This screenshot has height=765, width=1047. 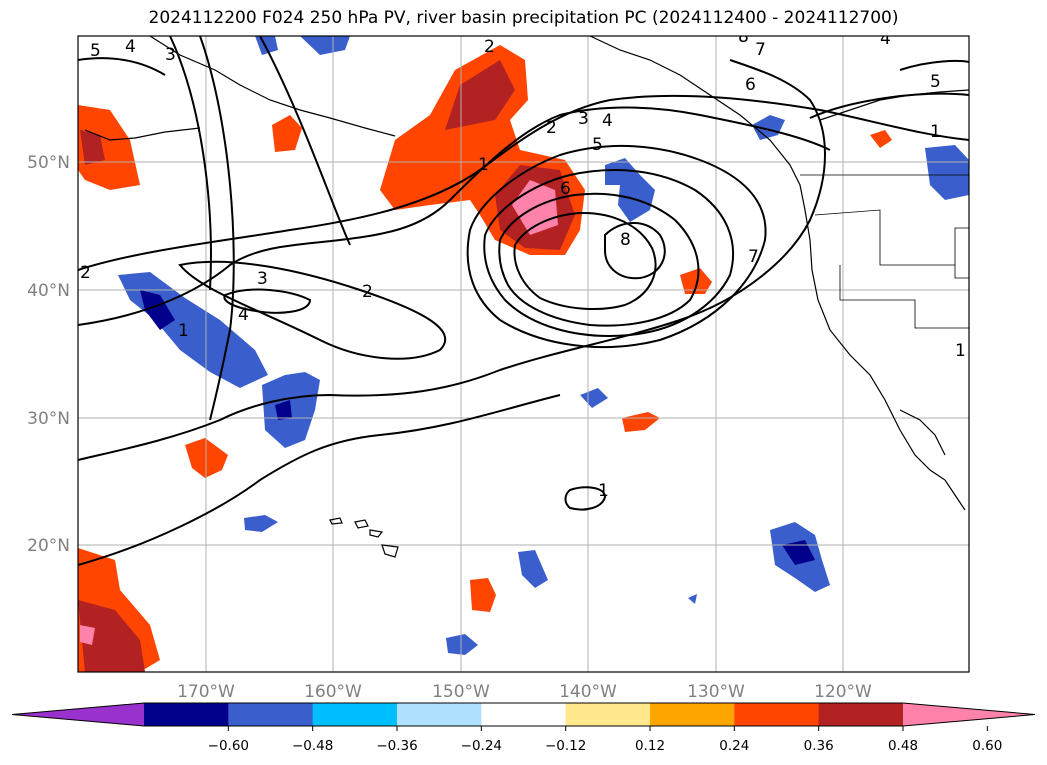 What do you see at coordinates (48, 354) in the screenshot?
I see `lat-labels: 50°N 40°N 30°N 20°N` at bounding box center [48, 354].